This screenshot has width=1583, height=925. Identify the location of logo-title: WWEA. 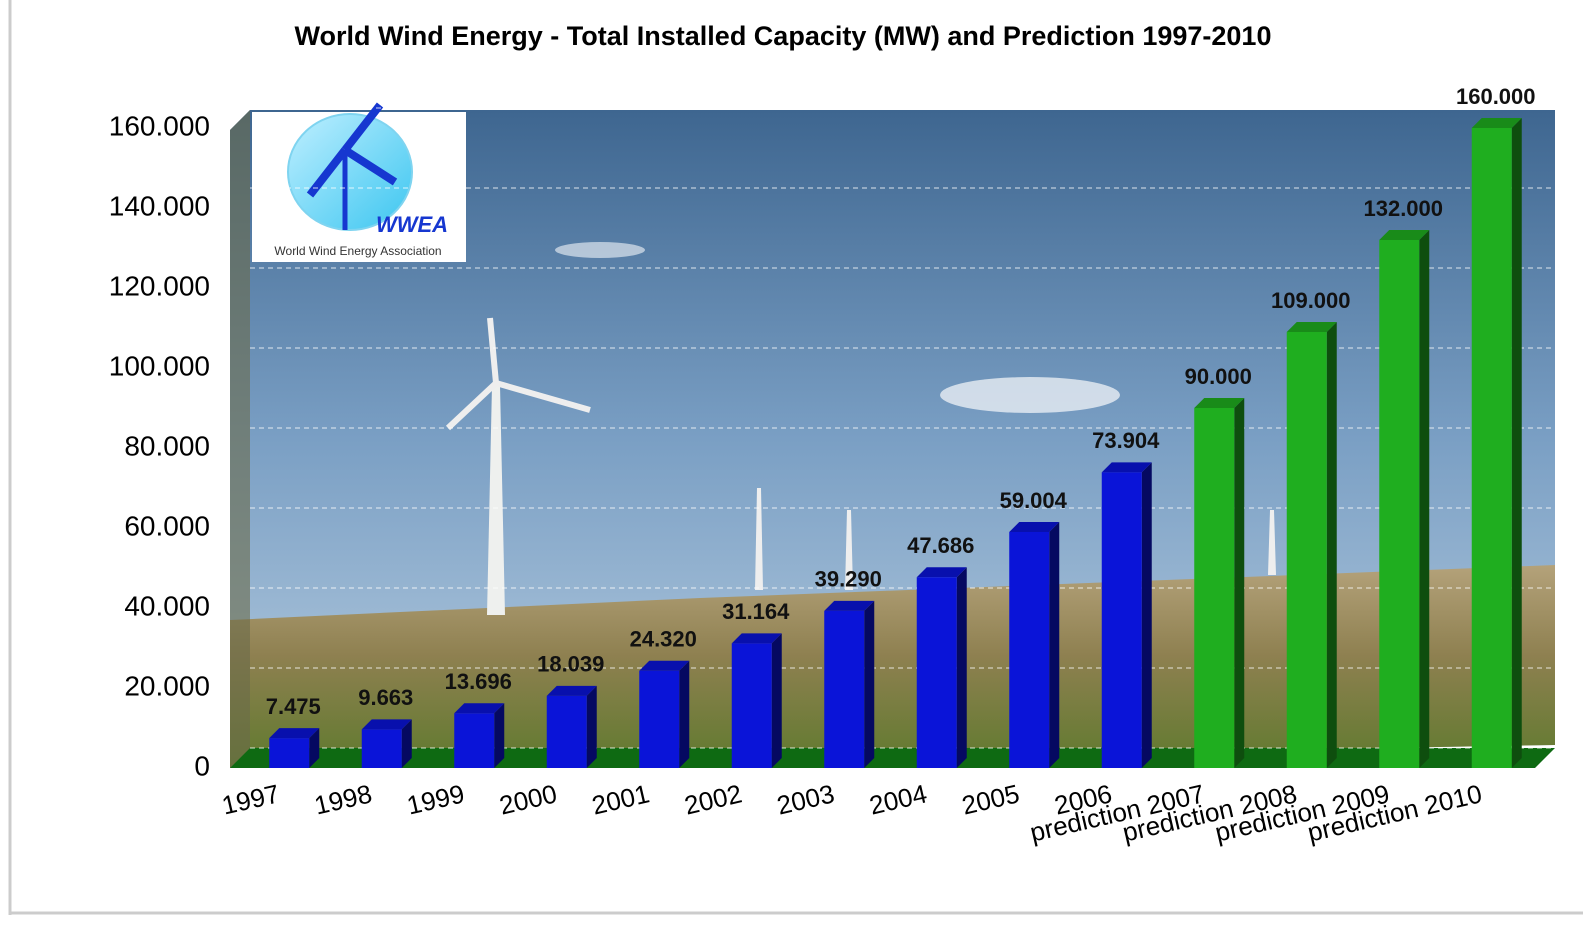
(412, 224).